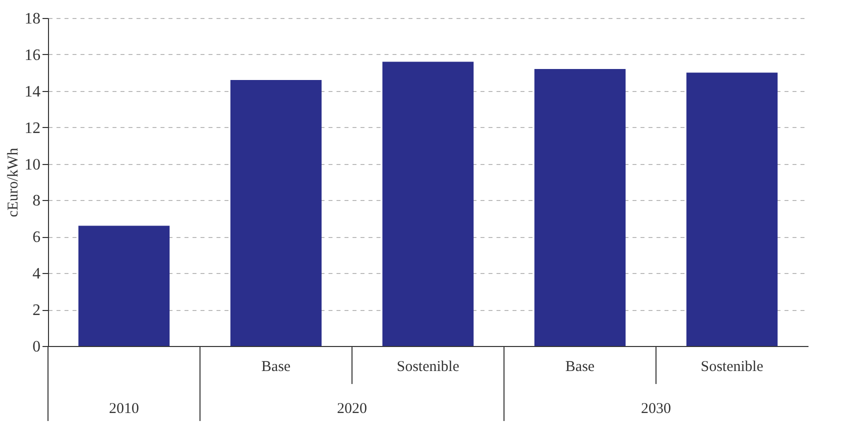 The image size is (861, 430). What do you see at coordinates (14, 182) in the screenshot?
I see `y-axis-title: cEuro/kWh` at bounding box center [14, 182].